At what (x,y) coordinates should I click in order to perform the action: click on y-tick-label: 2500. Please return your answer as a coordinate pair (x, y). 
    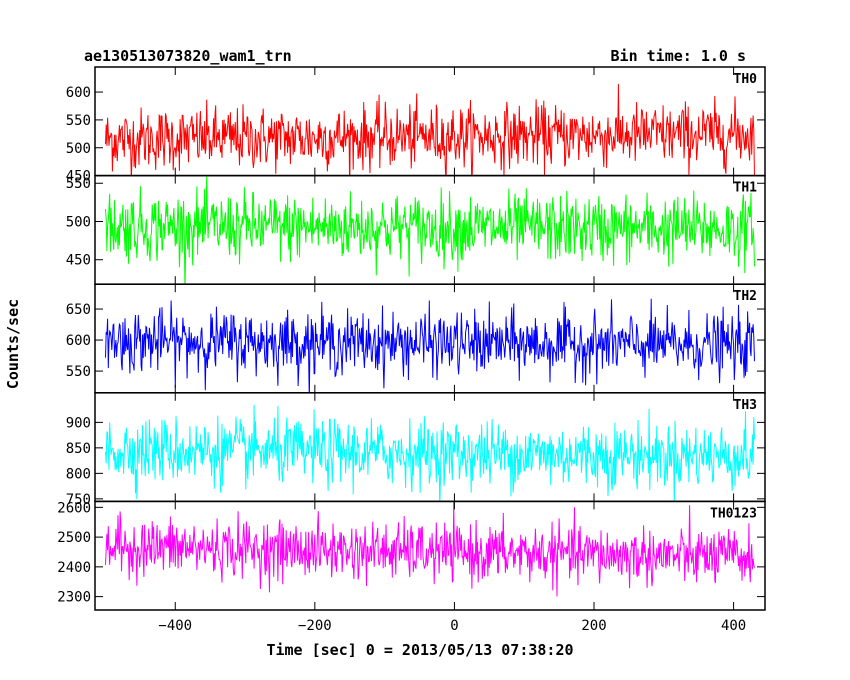
    Looking at the image, I should click on (74, 538).